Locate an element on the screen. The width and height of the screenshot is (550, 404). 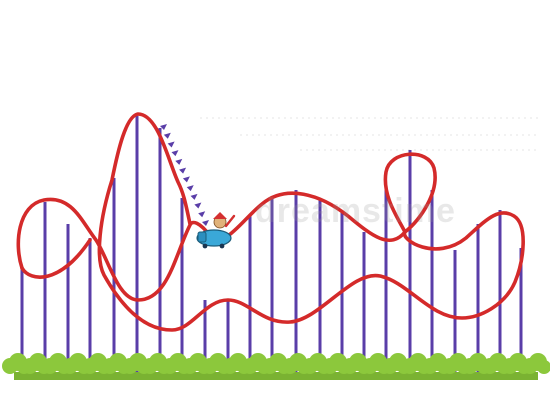
ground-strip is located at coordinates (276, 376).